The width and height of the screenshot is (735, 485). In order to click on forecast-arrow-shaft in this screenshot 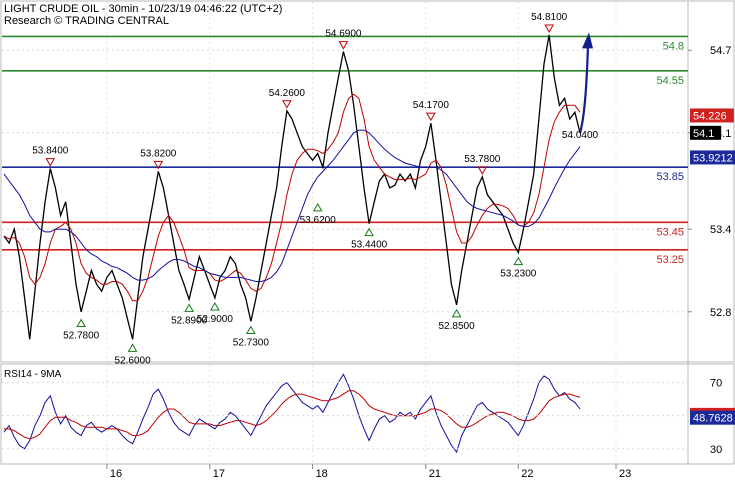, I will do `click(584, 89)`.